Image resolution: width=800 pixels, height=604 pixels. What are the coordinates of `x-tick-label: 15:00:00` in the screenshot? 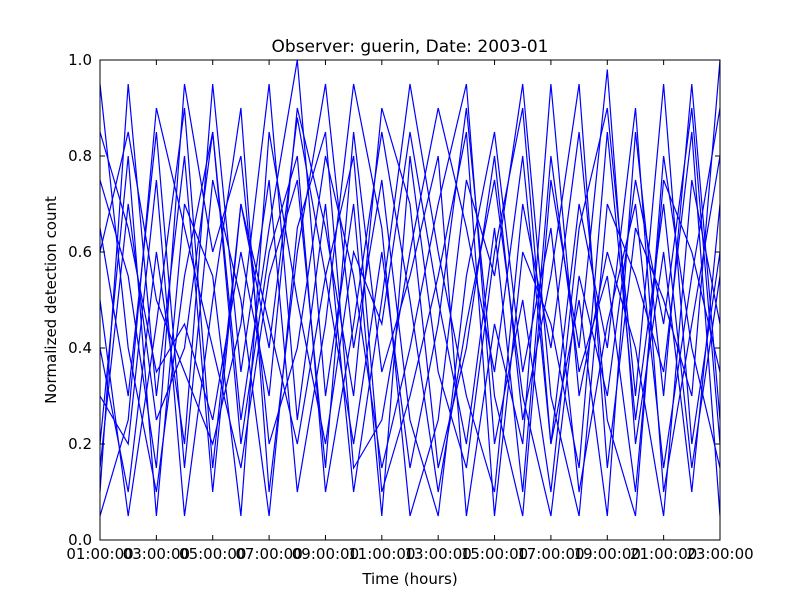 It's located at (494, 554).